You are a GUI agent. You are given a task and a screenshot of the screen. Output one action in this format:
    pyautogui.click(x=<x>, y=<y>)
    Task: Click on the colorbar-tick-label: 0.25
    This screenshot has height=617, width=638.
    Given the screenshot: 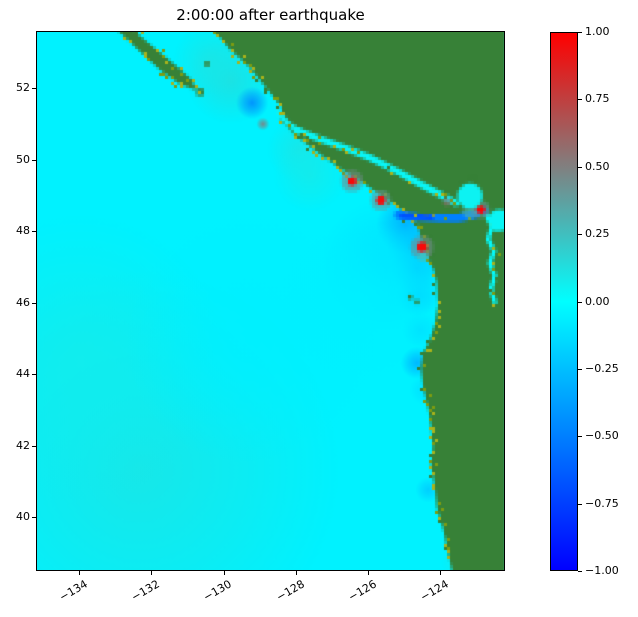 What is the action you would take?
    pyautogui.click(x=597, y=234)
    